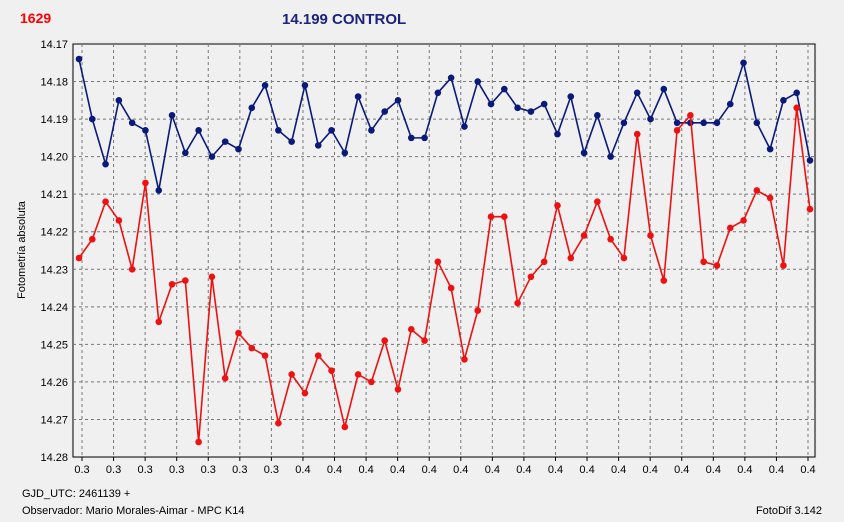 The image size is (844, 522). Describe the element at coordinates (54, 308) in the screenshot. I see `y-tick-label: 14.24` at that location.